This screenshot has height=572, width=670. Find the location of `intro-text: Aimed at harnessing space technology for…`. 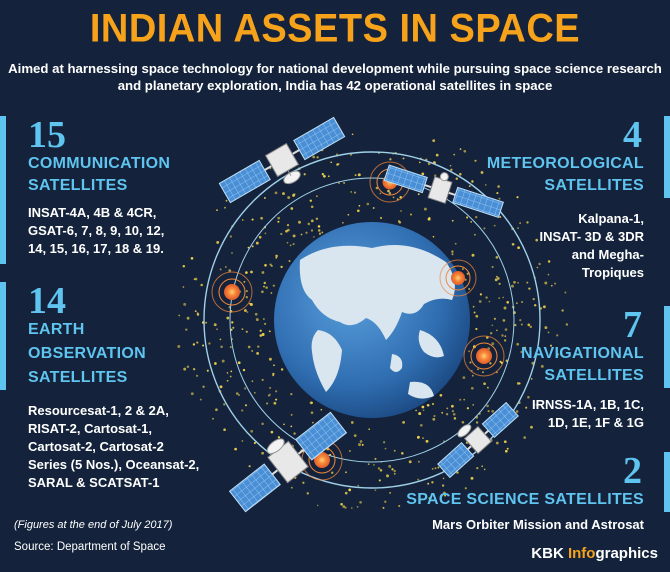

intro-text: Aimed at harnessing space technology for… is located at coordinates (335, 77).